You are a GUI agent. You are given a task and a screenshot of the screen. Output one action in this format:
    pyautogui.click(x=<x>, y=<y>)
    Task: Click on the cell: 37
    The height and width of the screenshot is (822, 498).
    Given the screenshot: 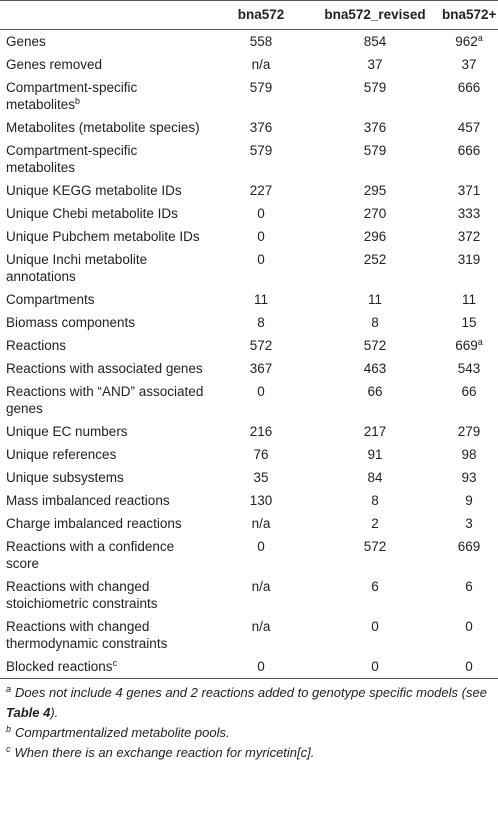 What is the action you would take?
    pyautogui.click(x=469, y=64)
    